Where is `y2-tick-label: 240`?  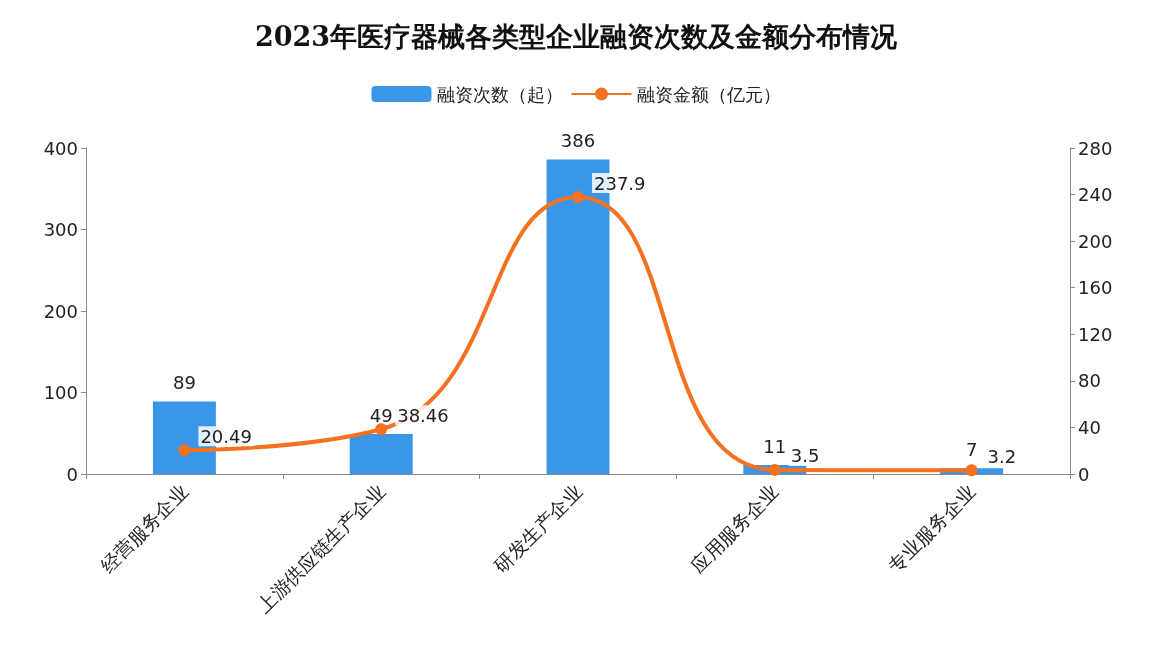
y2-tick-label: 240 is located at coordinates (1095, 195).